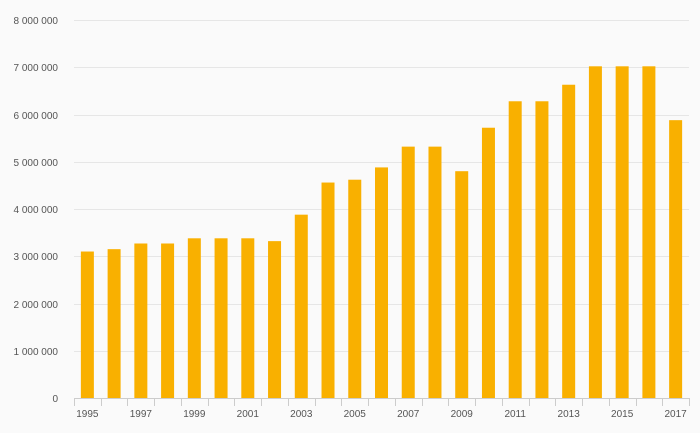  What do you see at coordinates (569, 241) in the screenshot?
I see `bar-2013` at bounding box center [569, 241].